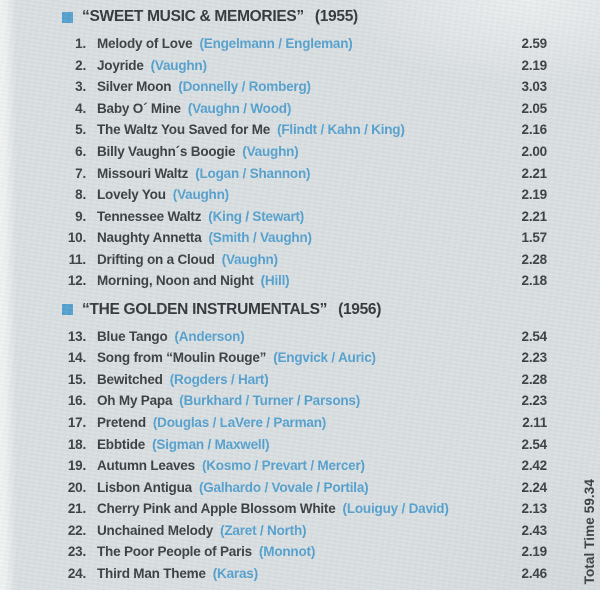 The image size is (600, 590). I want to click on track-number: 10., so click(76, 238).